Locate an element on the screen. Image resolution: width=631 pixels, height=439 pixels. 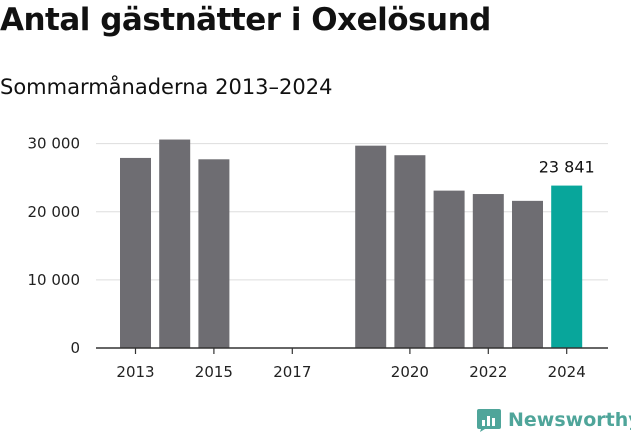
bar-2023 is located at coordinates (527, 274).